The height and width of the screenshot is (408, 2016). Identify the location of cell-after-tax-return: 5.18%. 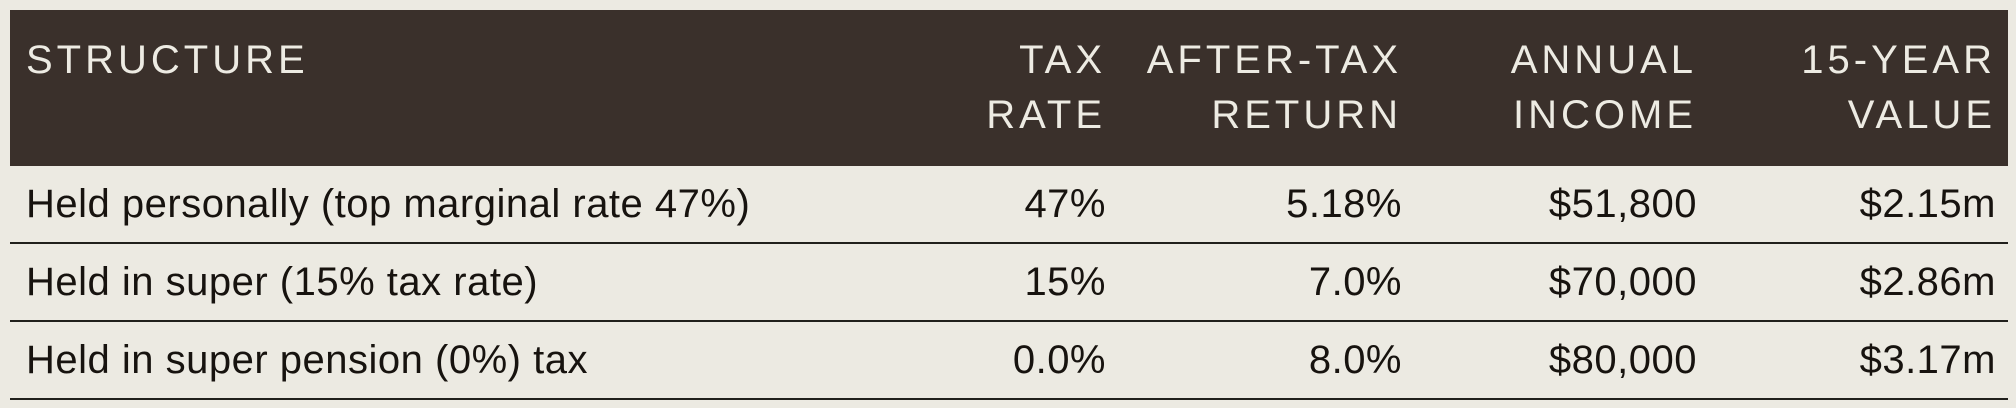
(1254, 205).